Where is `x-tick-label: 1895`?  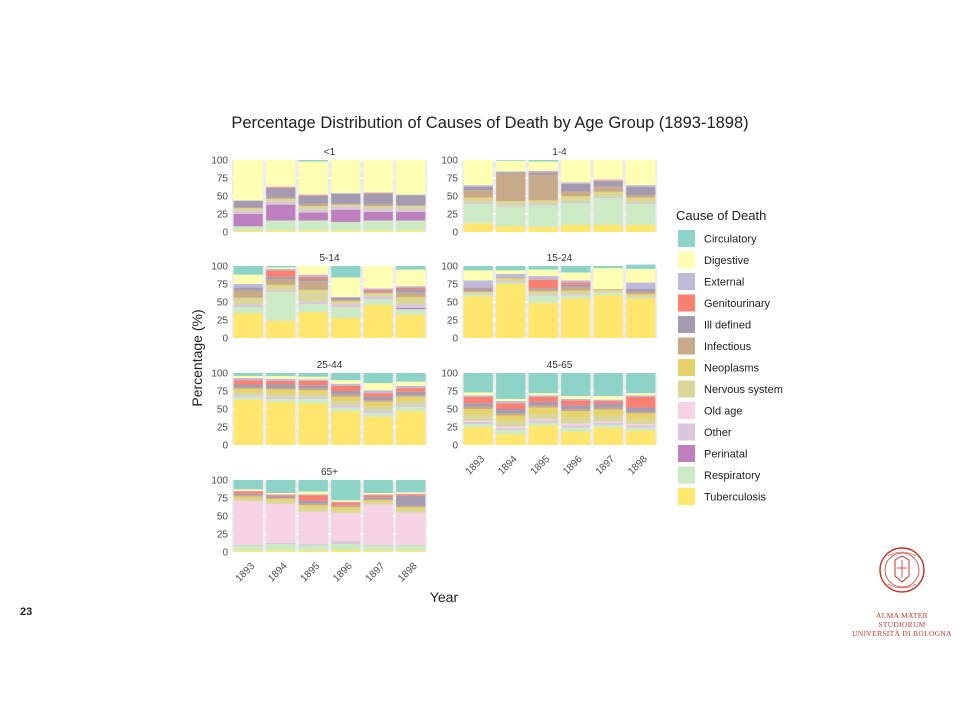 x-tick-label: 1895 is located at coordinates (311, 573).